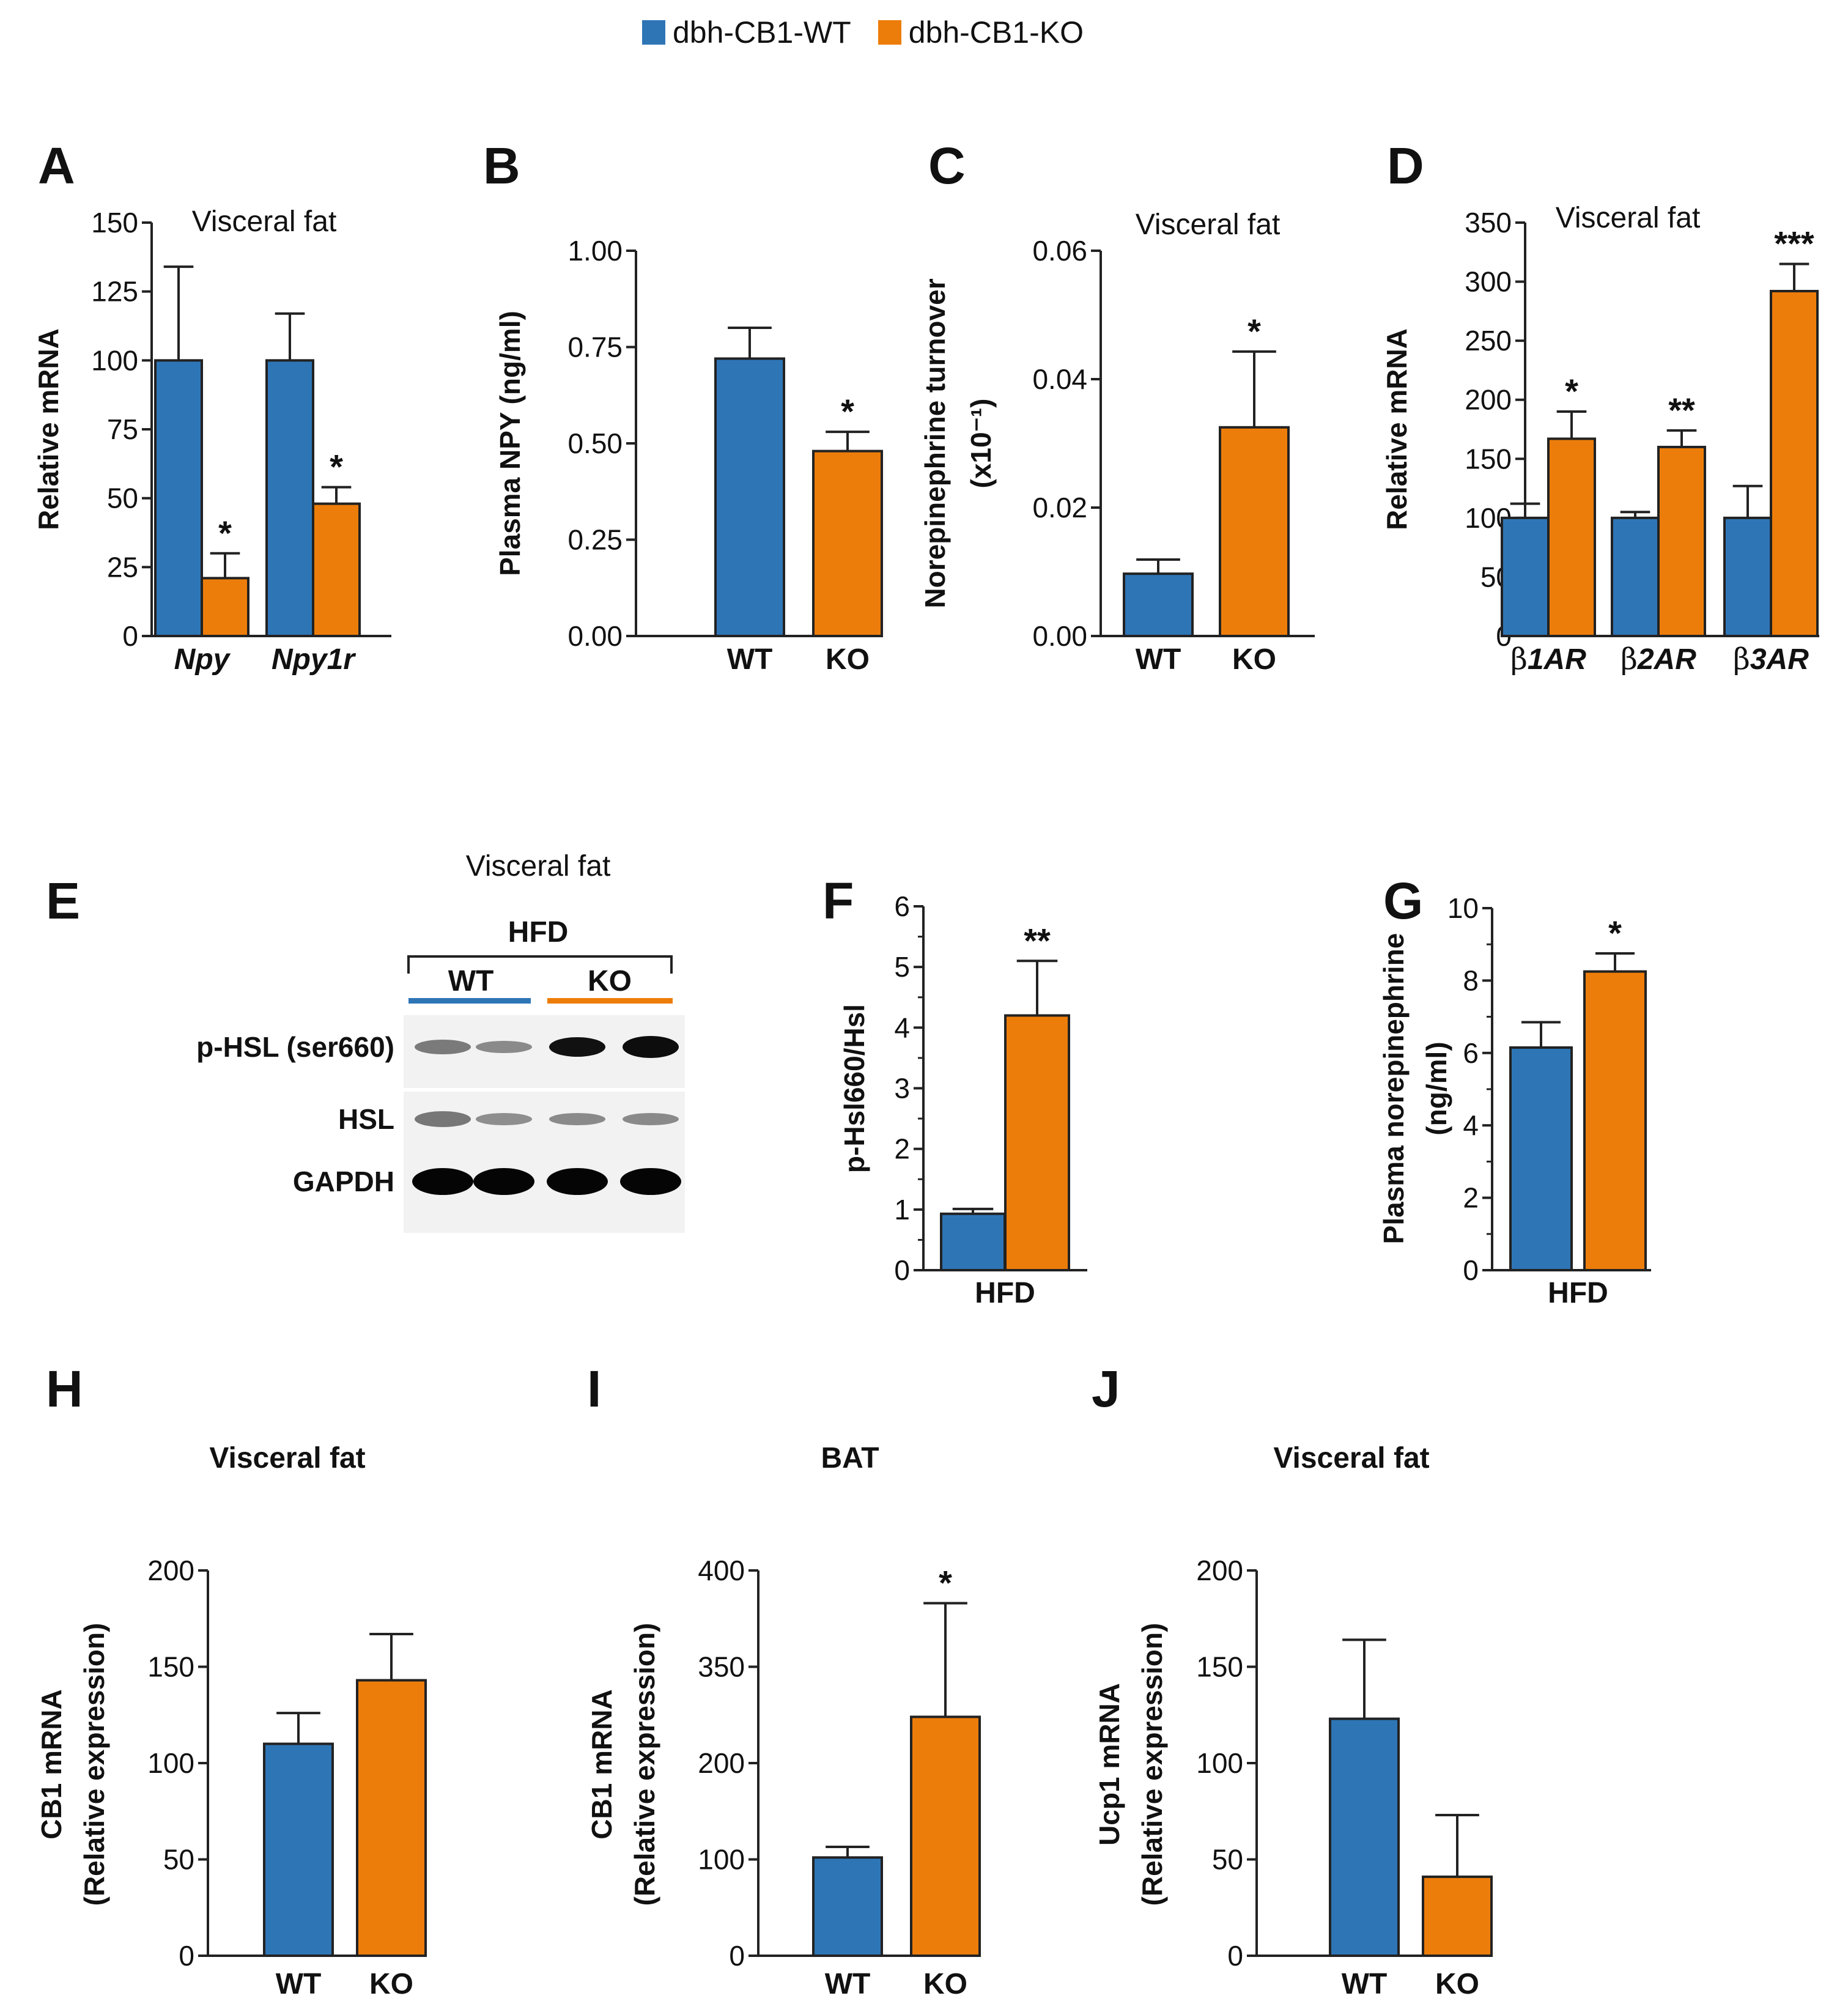 This screenshot has height=2012, width=1848. Describe the element at coordinates (469, 1001) in the screenshot. I see `blot-wt-bar` at that location.